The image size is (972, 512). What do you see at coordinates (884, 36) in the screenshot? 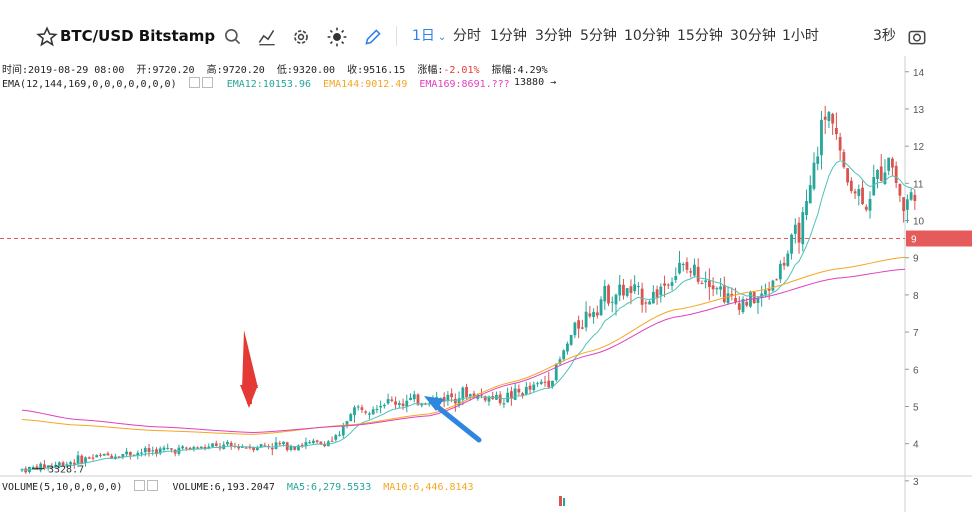
I see `refresh-rate: 3秒` at bounding box center [884, 36].